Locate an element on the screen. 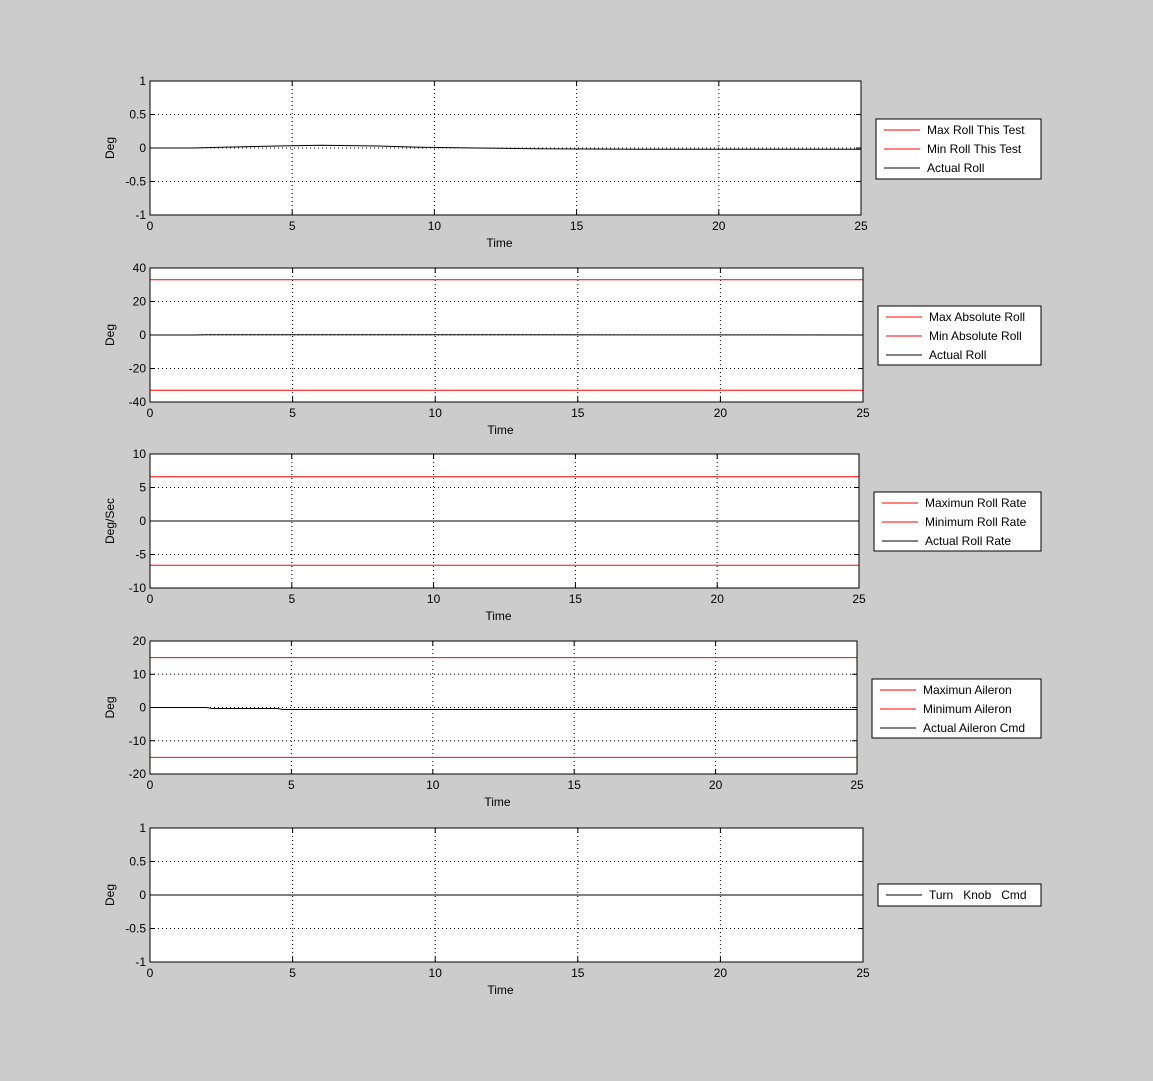 The image size is (1153, 1081). y-tick-label: 5 is located at coordinates (142, 488).